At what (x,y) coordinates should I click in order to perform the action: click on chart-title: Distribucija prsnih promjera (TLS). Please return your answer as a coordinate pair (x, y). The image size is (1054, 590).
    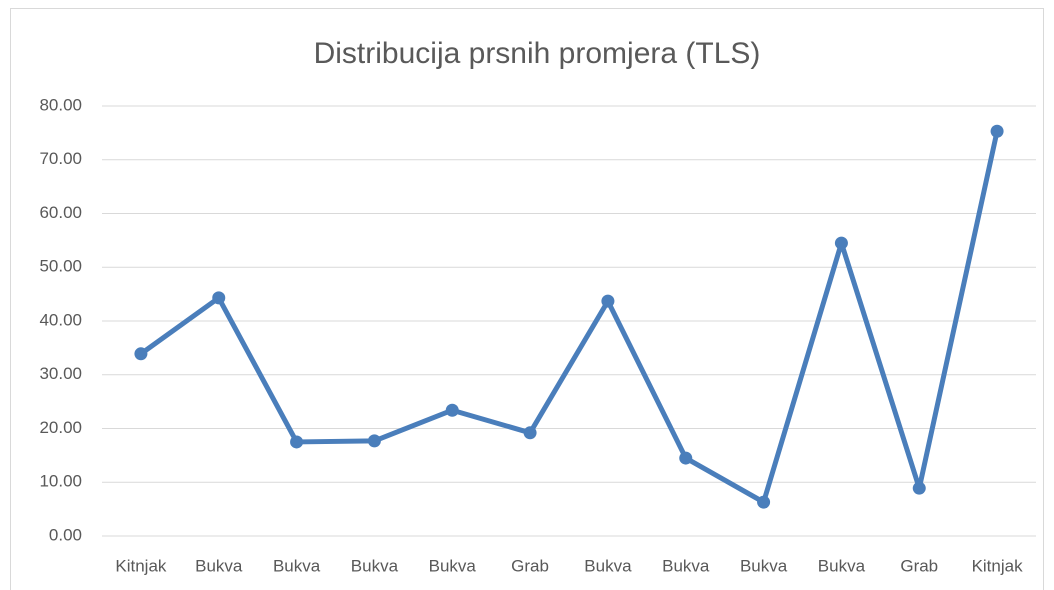
    Looking at the image, I should click on (537, 53).